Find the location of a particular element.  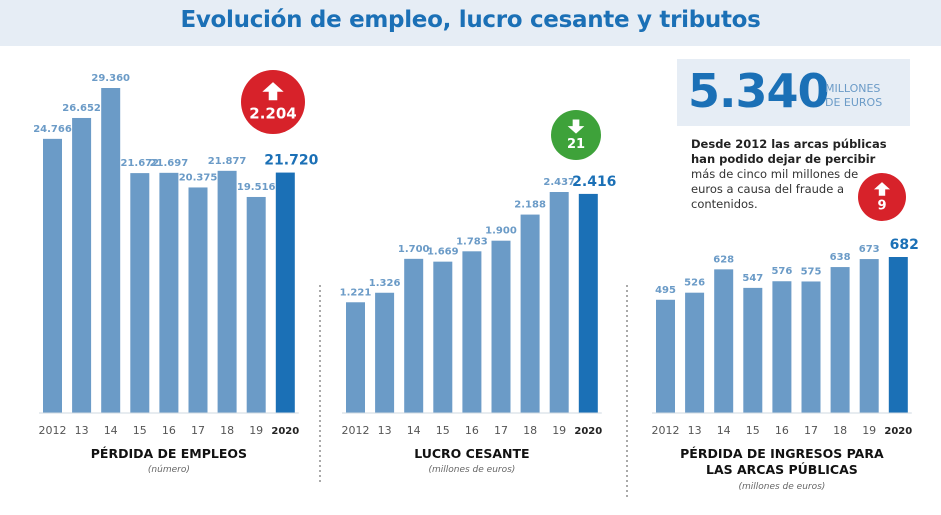

chart2-data-label: 1.669 is located at coordinates (443, 252).